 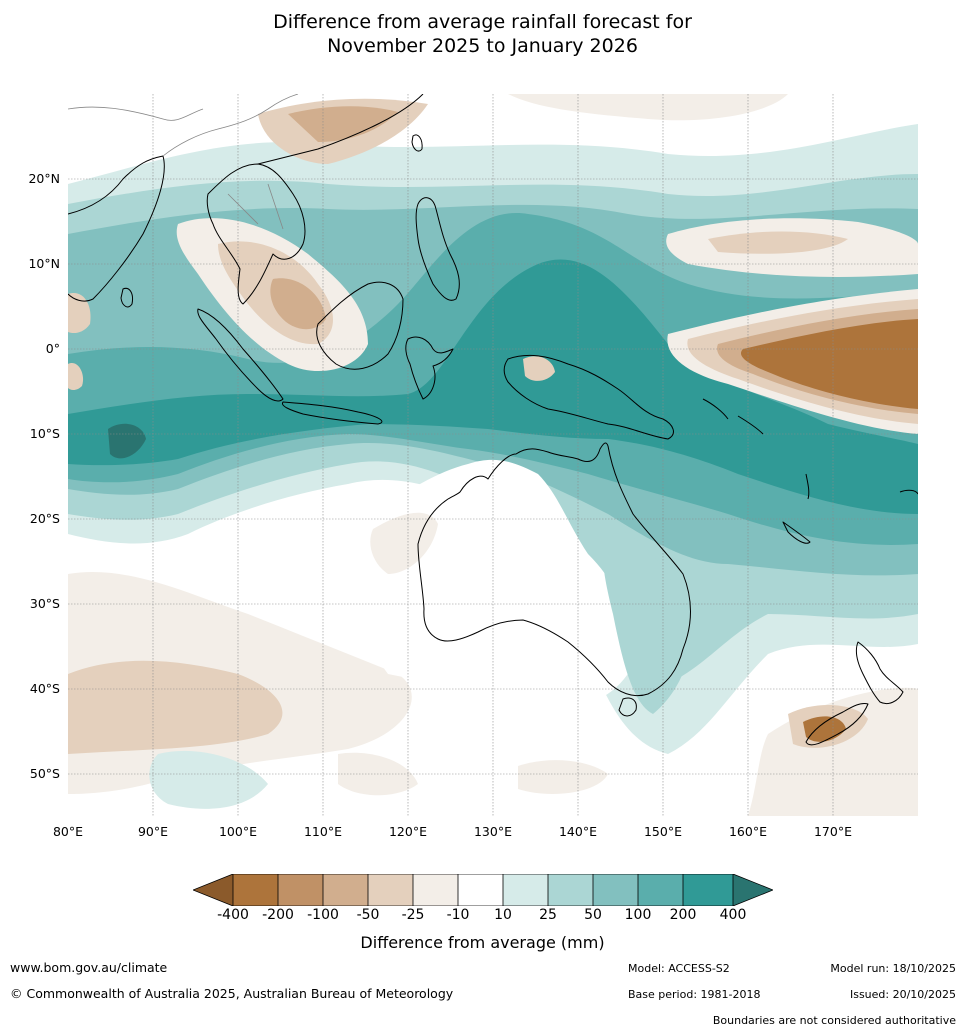 What do you see at coordinates (492, 831) in the screenshot?
I see `lon-label-130e: 130°E` at bounding box center [492, 831].